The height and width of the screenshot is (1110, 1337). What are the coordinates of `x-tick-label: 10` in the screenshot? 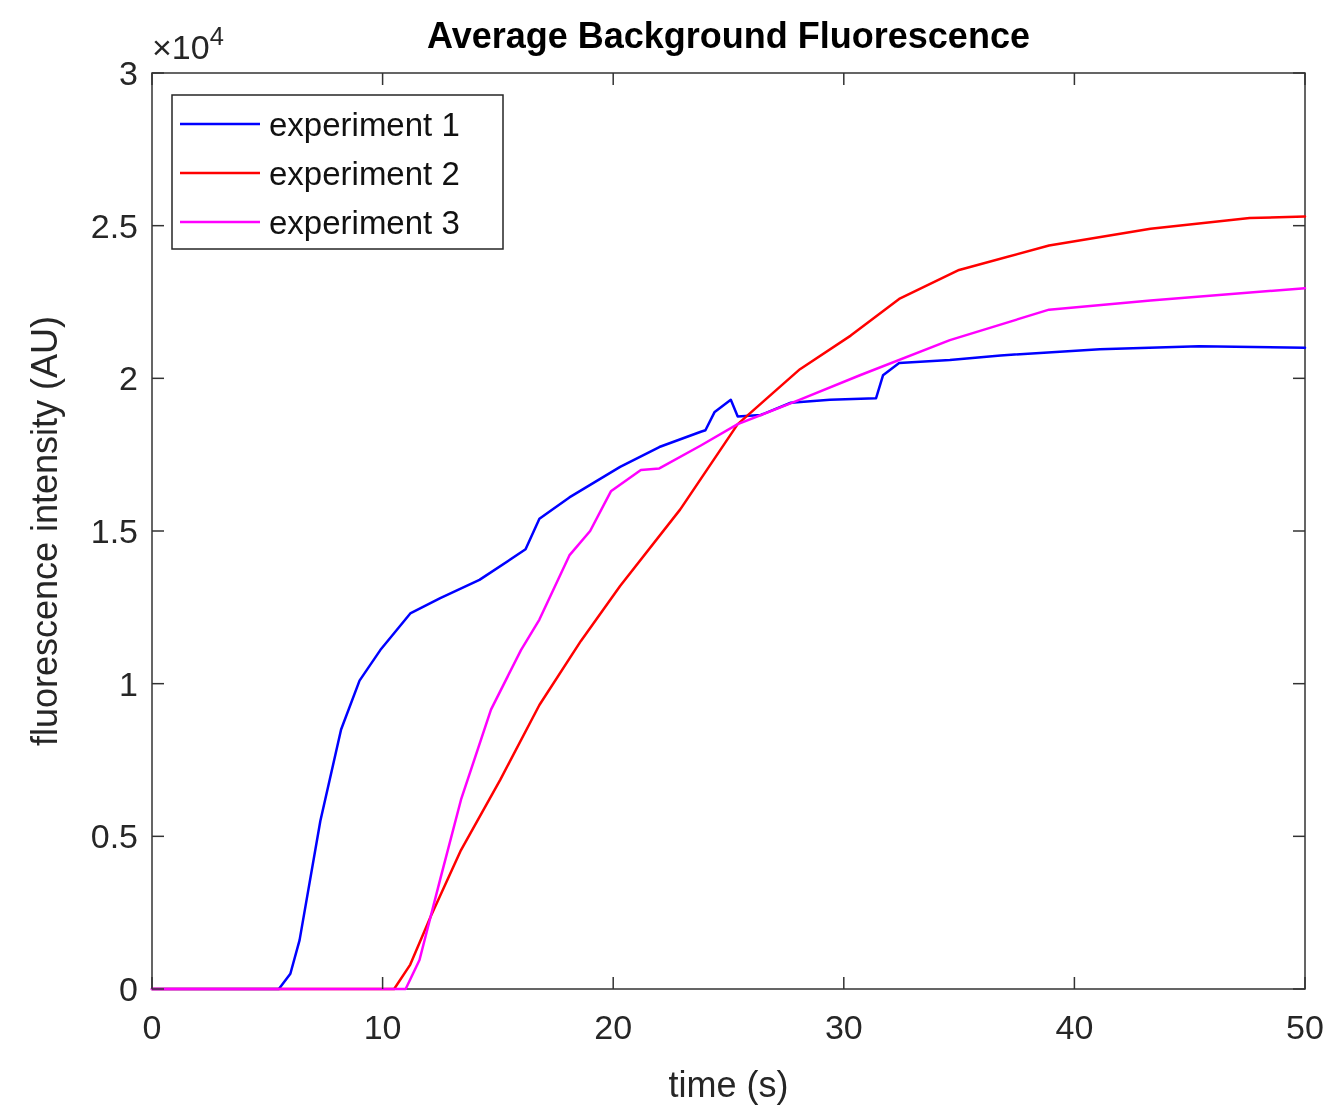 It's located at (382, 1027).